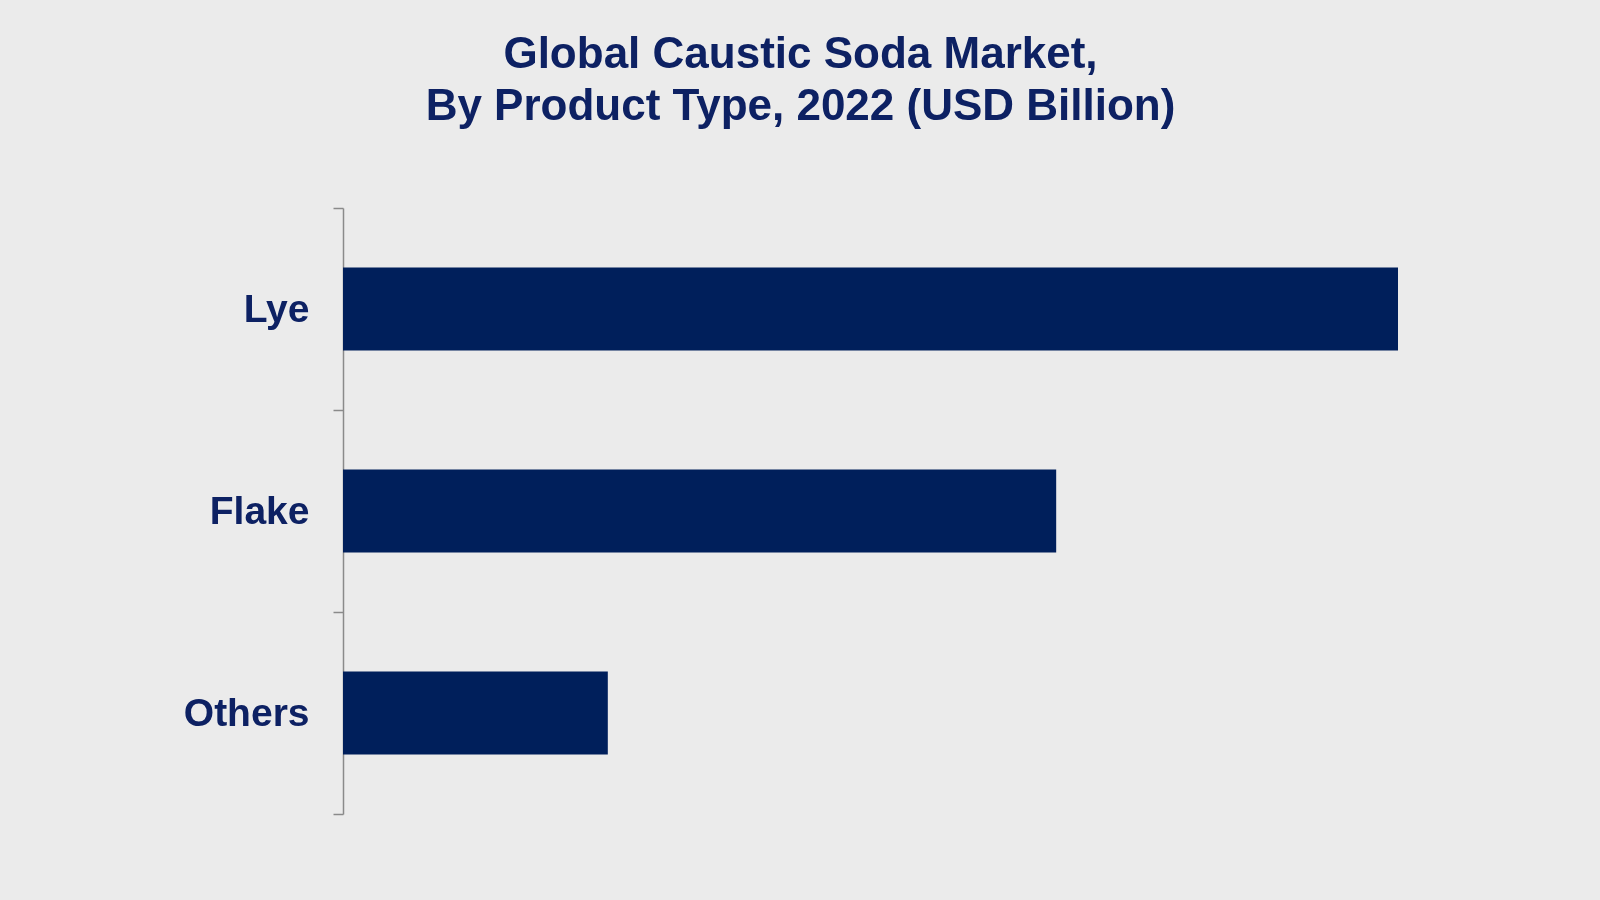 Image resolution: width=1600 pixels, height=900 pixels. I want to click on chart-title: Global Caustic Soda Market, By Product Type, 2022 (USD Billion), so click(800, 78).